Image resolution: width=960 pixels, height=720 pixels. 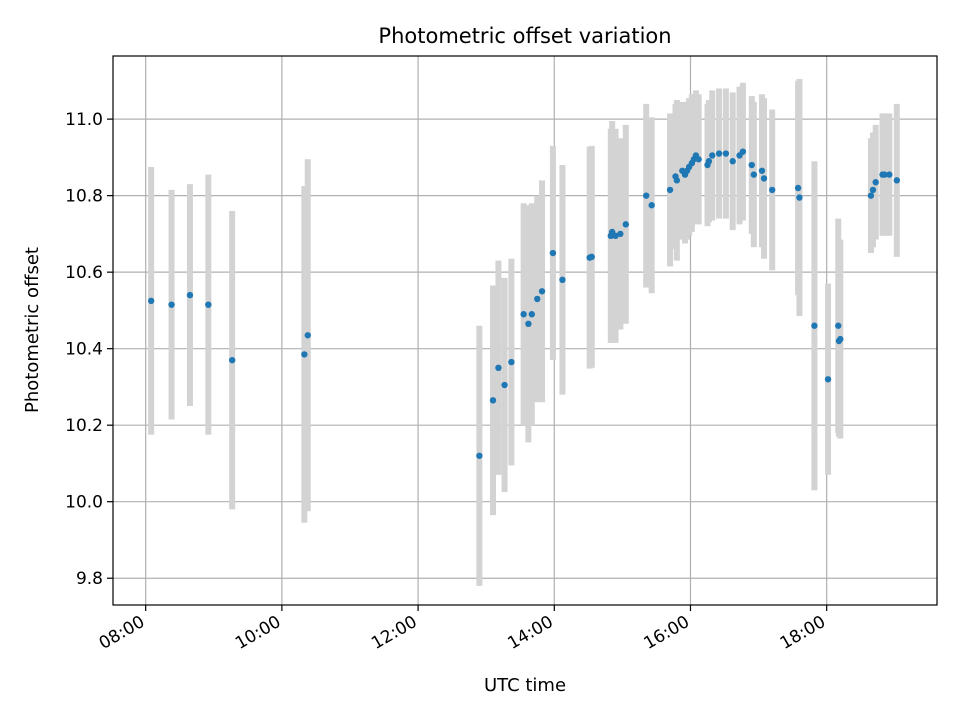 What do you see at coordinates (84, 350) in the screenshot?
I see `y-tick-label: 10.4` at bounding box center [84, 350].